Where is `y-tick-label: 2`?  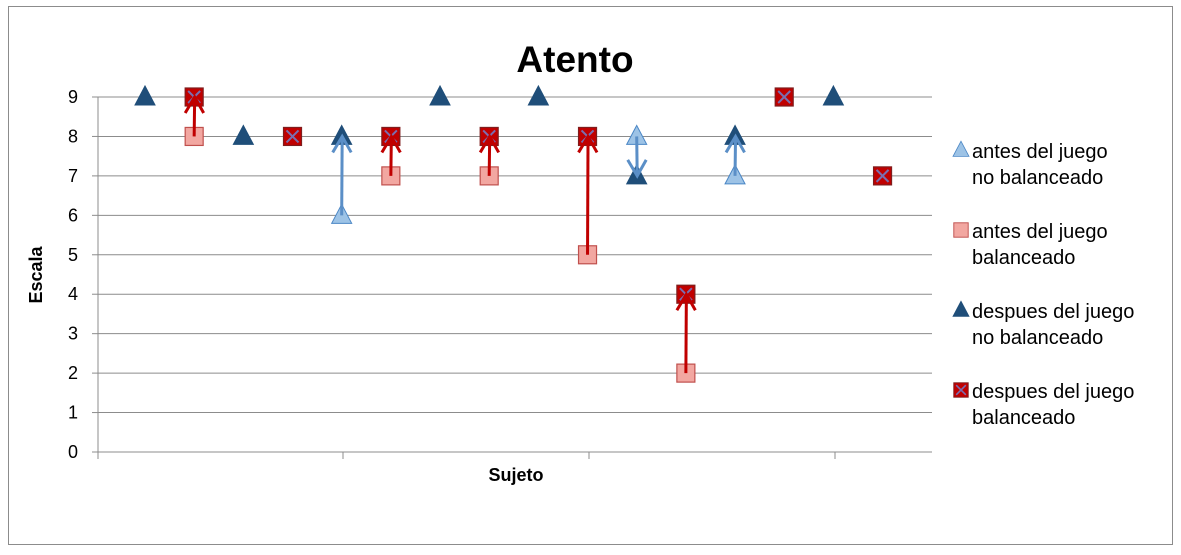 y-tick-label: 2 is located at coordinates (73, 373).